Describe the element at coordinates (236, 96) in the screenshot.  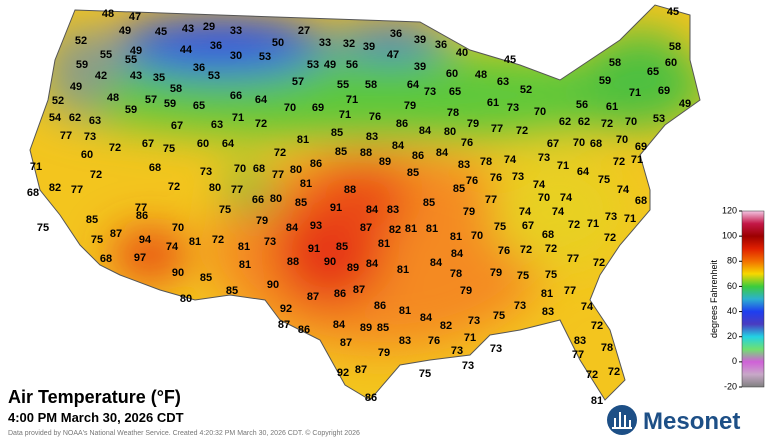
I see `temperature-label: 66` at that location.